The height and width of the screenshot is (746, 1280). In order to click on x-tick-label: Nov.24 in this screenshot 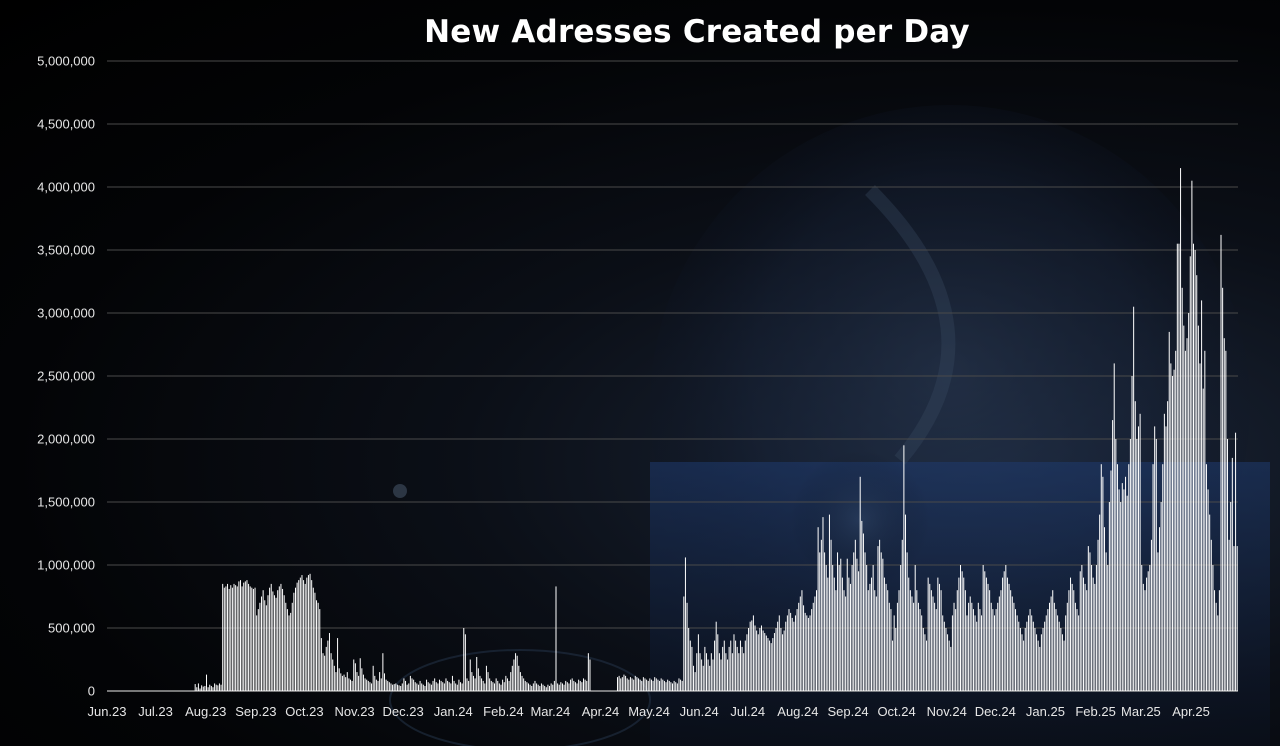, I will do `click(947, 711)`.